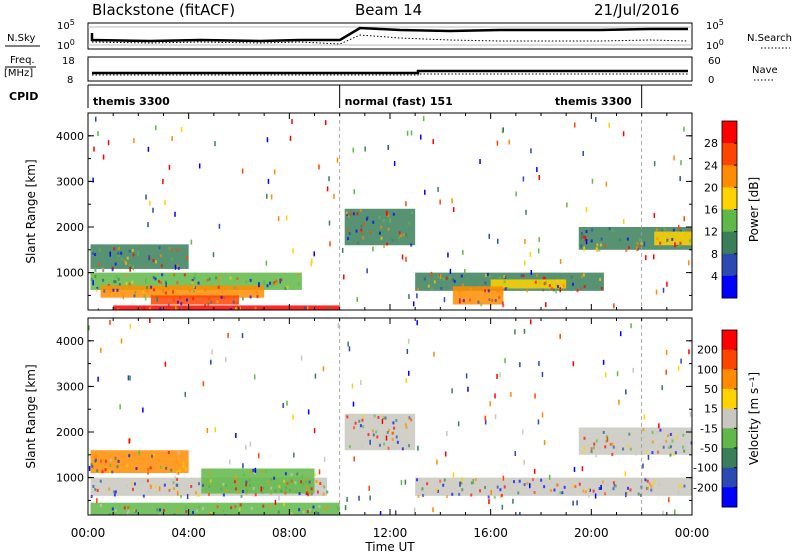 This screenshot has height=554, width=800. I want to click on colorbar: 200 100 50 15 -15 -50 -100 -200 Velocity [m s⁻¹], so click(727, 418).